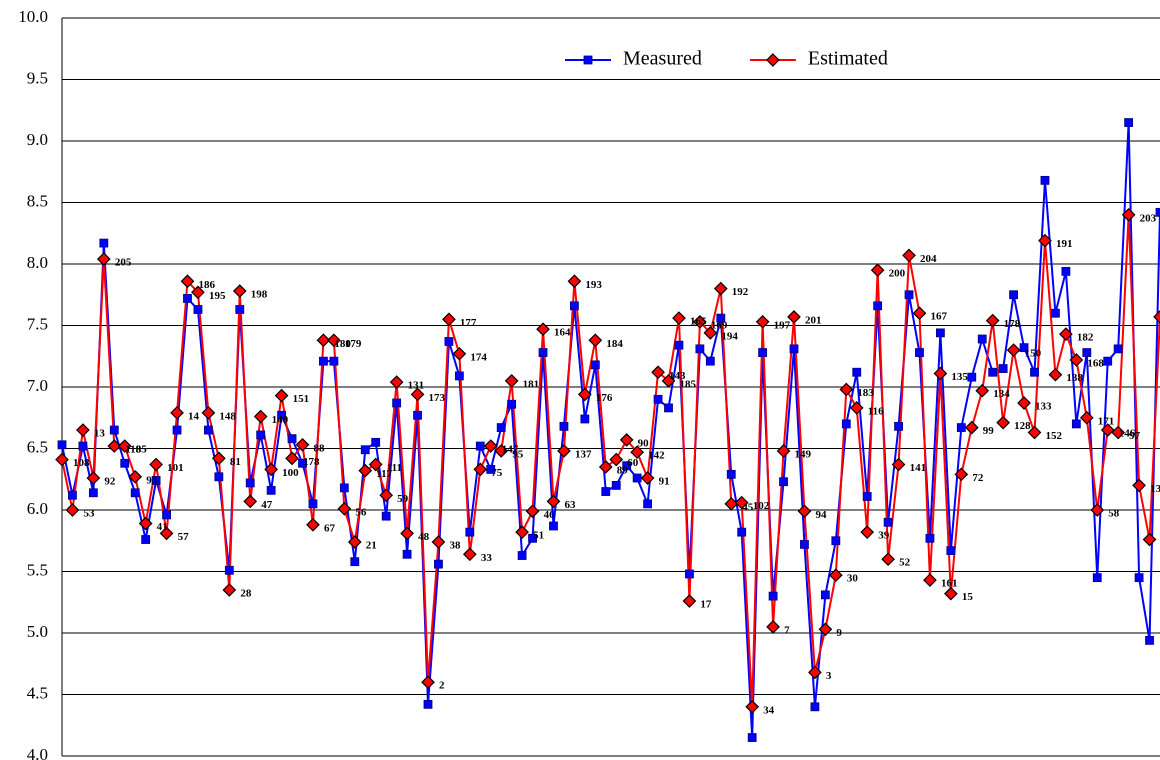  What do you see at coordinates (583, 454) in the screenshot?
I see `point-label: 137` at bounding box center [583, 454].